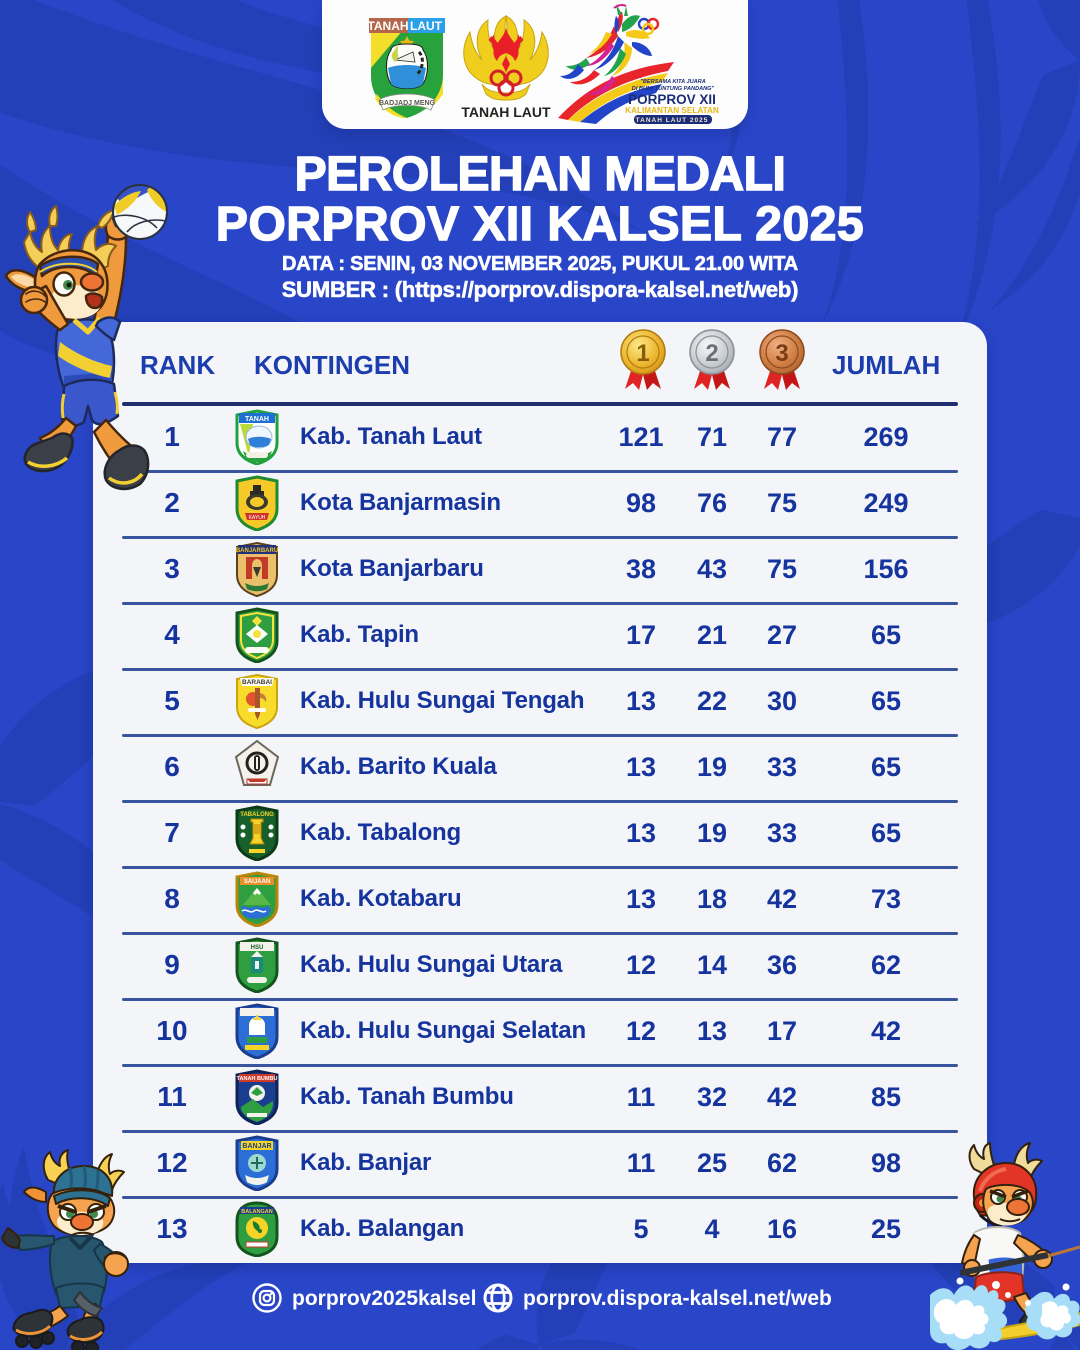  What do you see at coordinates (506, 112) in the screenshot?
I see `svg-text: TANAH LAUT` at bounding box center [506, 112].